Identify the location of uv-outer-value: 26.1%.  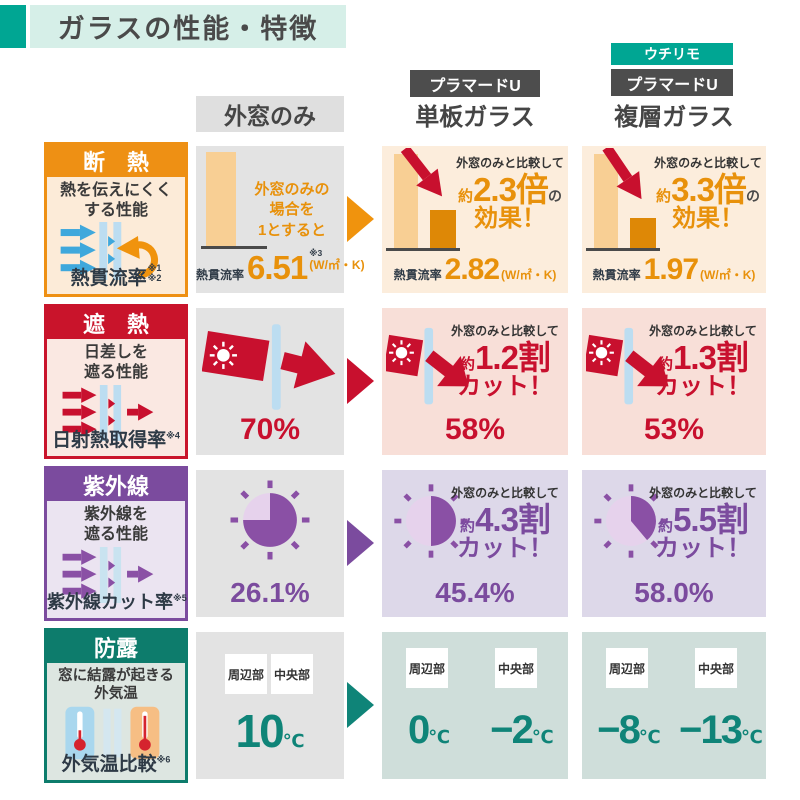
(270, 592).